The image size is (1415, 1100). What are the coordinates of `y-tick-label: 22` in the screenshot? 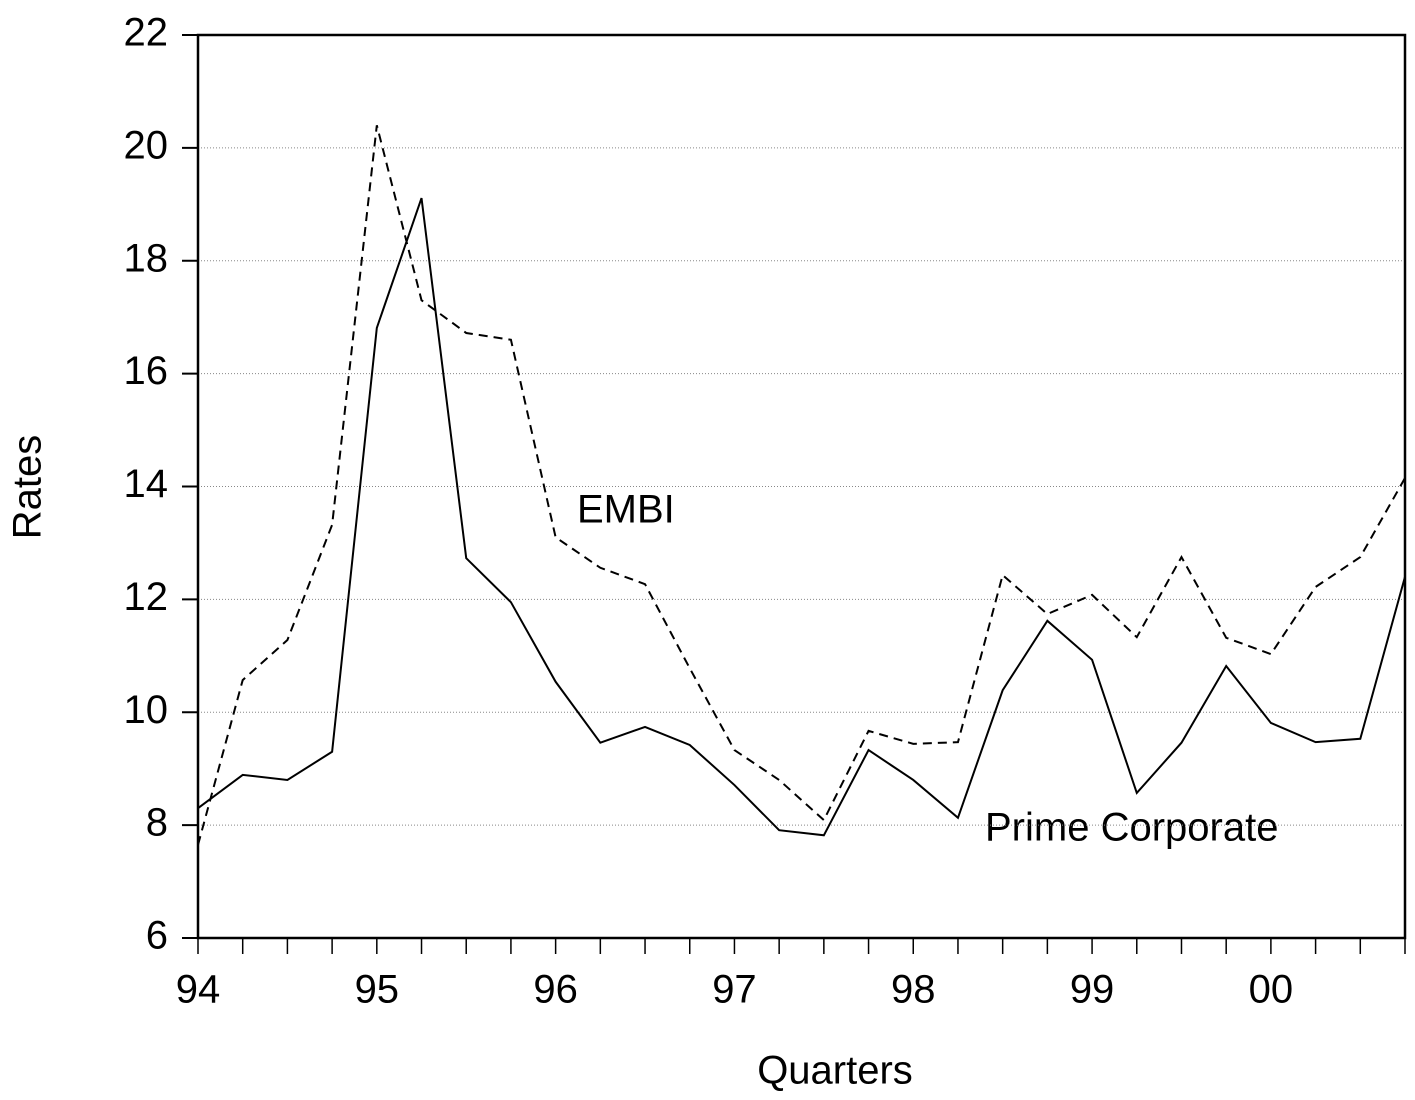 It's located at (146, 33).